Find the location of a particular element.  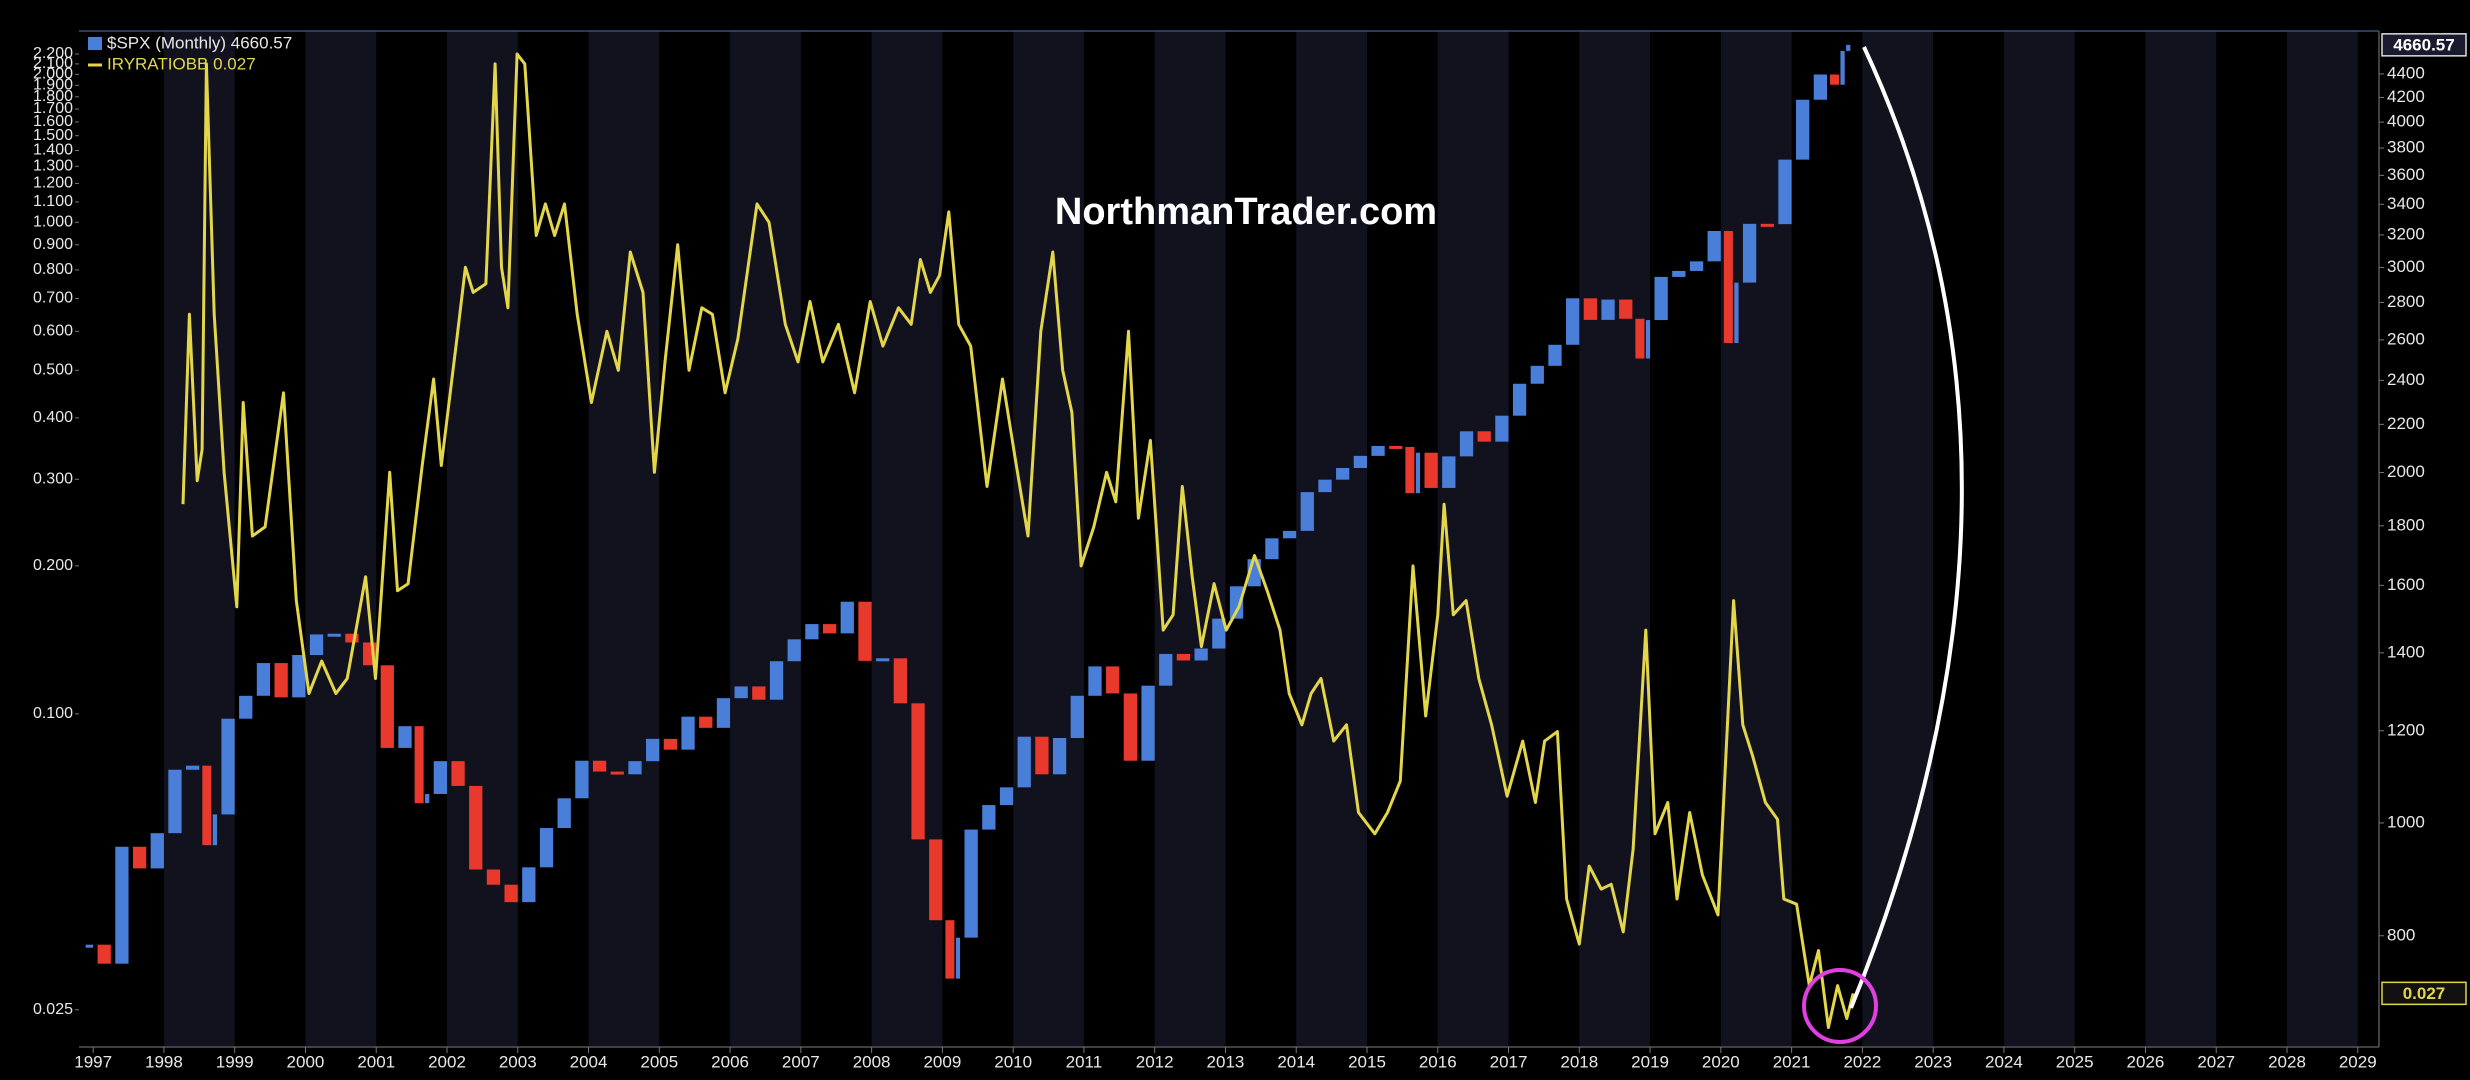

x-tick-label: 2025 is located at coordinates (2075, 1061).